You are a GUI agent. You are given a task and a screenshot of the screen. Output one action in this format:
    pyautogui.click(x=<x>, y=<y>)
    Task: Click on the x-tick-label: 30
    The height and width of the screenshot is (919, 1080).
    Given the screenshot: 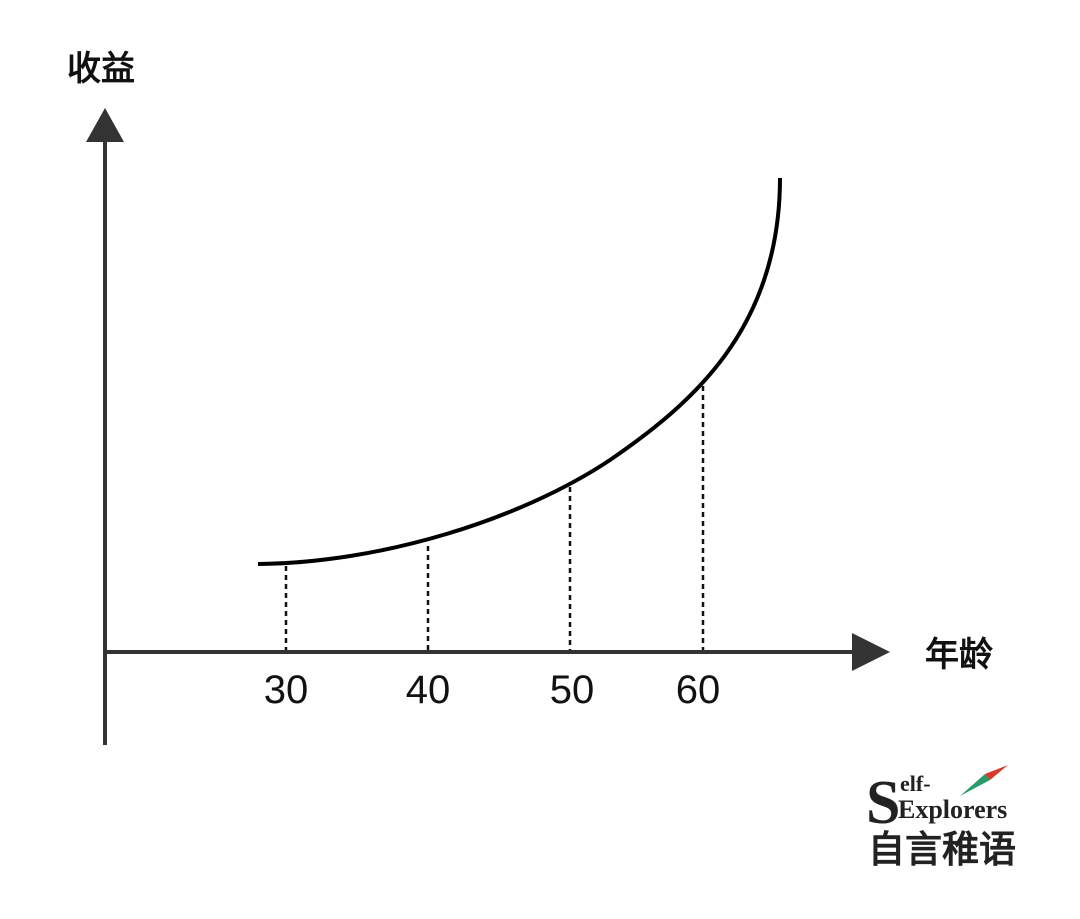 What is the action you would take?
    pyautogui.click(x=286, y=690)
    